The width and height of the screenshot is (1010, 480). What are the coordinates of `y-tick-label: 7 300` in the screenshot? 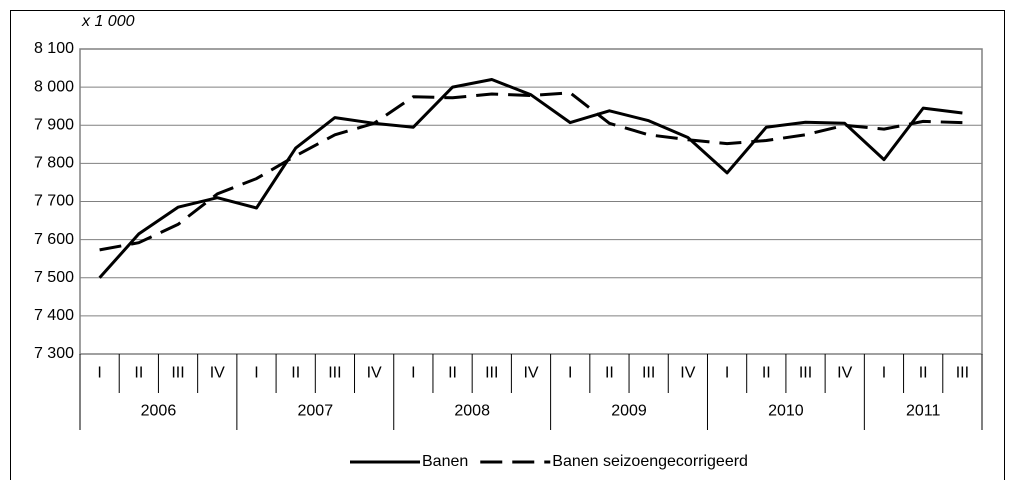 It's located at (54, 353).